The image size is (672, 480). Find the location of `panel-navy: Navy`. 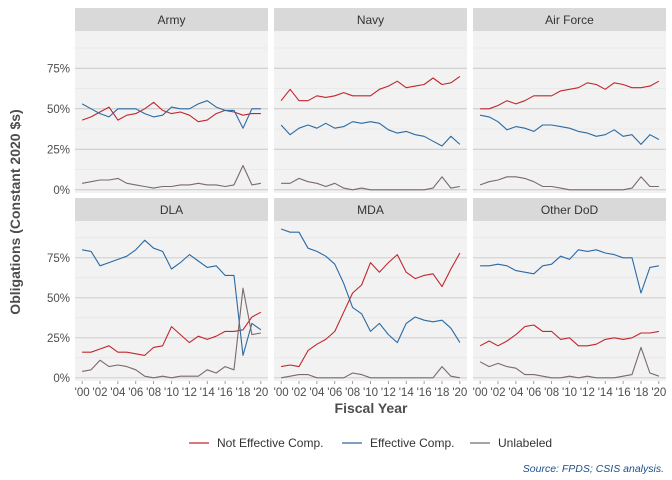

panel-navy: Navy is located at coordinates (370, 100).